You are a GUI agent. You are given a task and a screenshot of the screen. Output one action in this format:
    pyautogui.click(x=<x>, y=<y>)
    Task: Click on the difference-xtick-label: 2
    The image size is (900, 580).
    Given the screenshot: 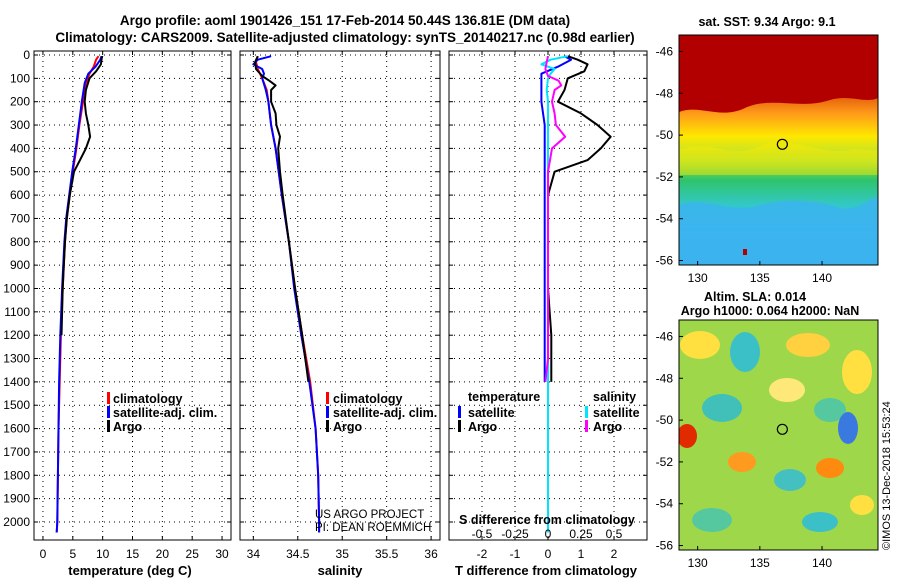 What is the action you would take?
    pyautogui.click(x=614, y=554)
    